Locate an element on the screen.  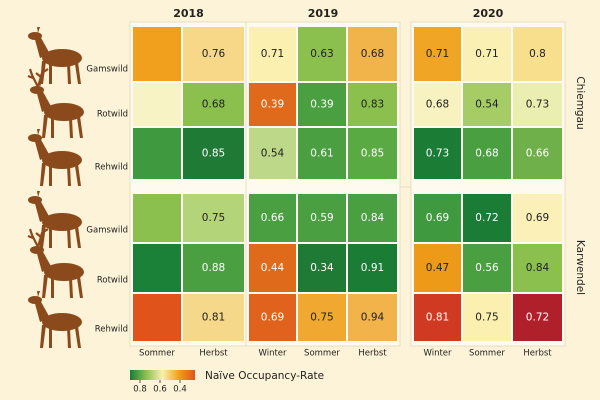
cell-label: 0.47 is located at coordinates (437, 268).